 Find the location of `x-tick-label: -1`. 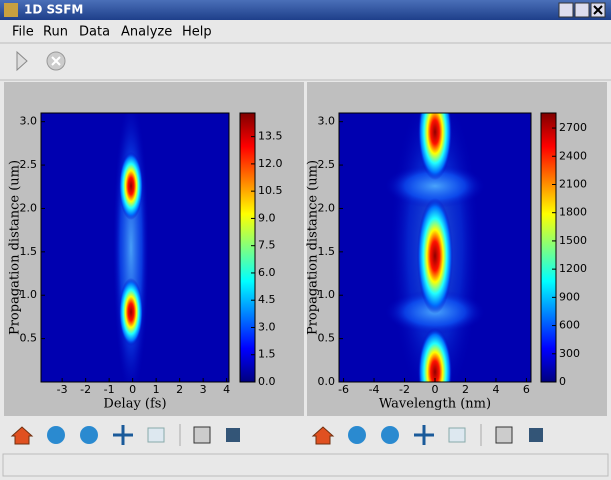

x-tick-label: -1 is located at coordinates (109, 389).